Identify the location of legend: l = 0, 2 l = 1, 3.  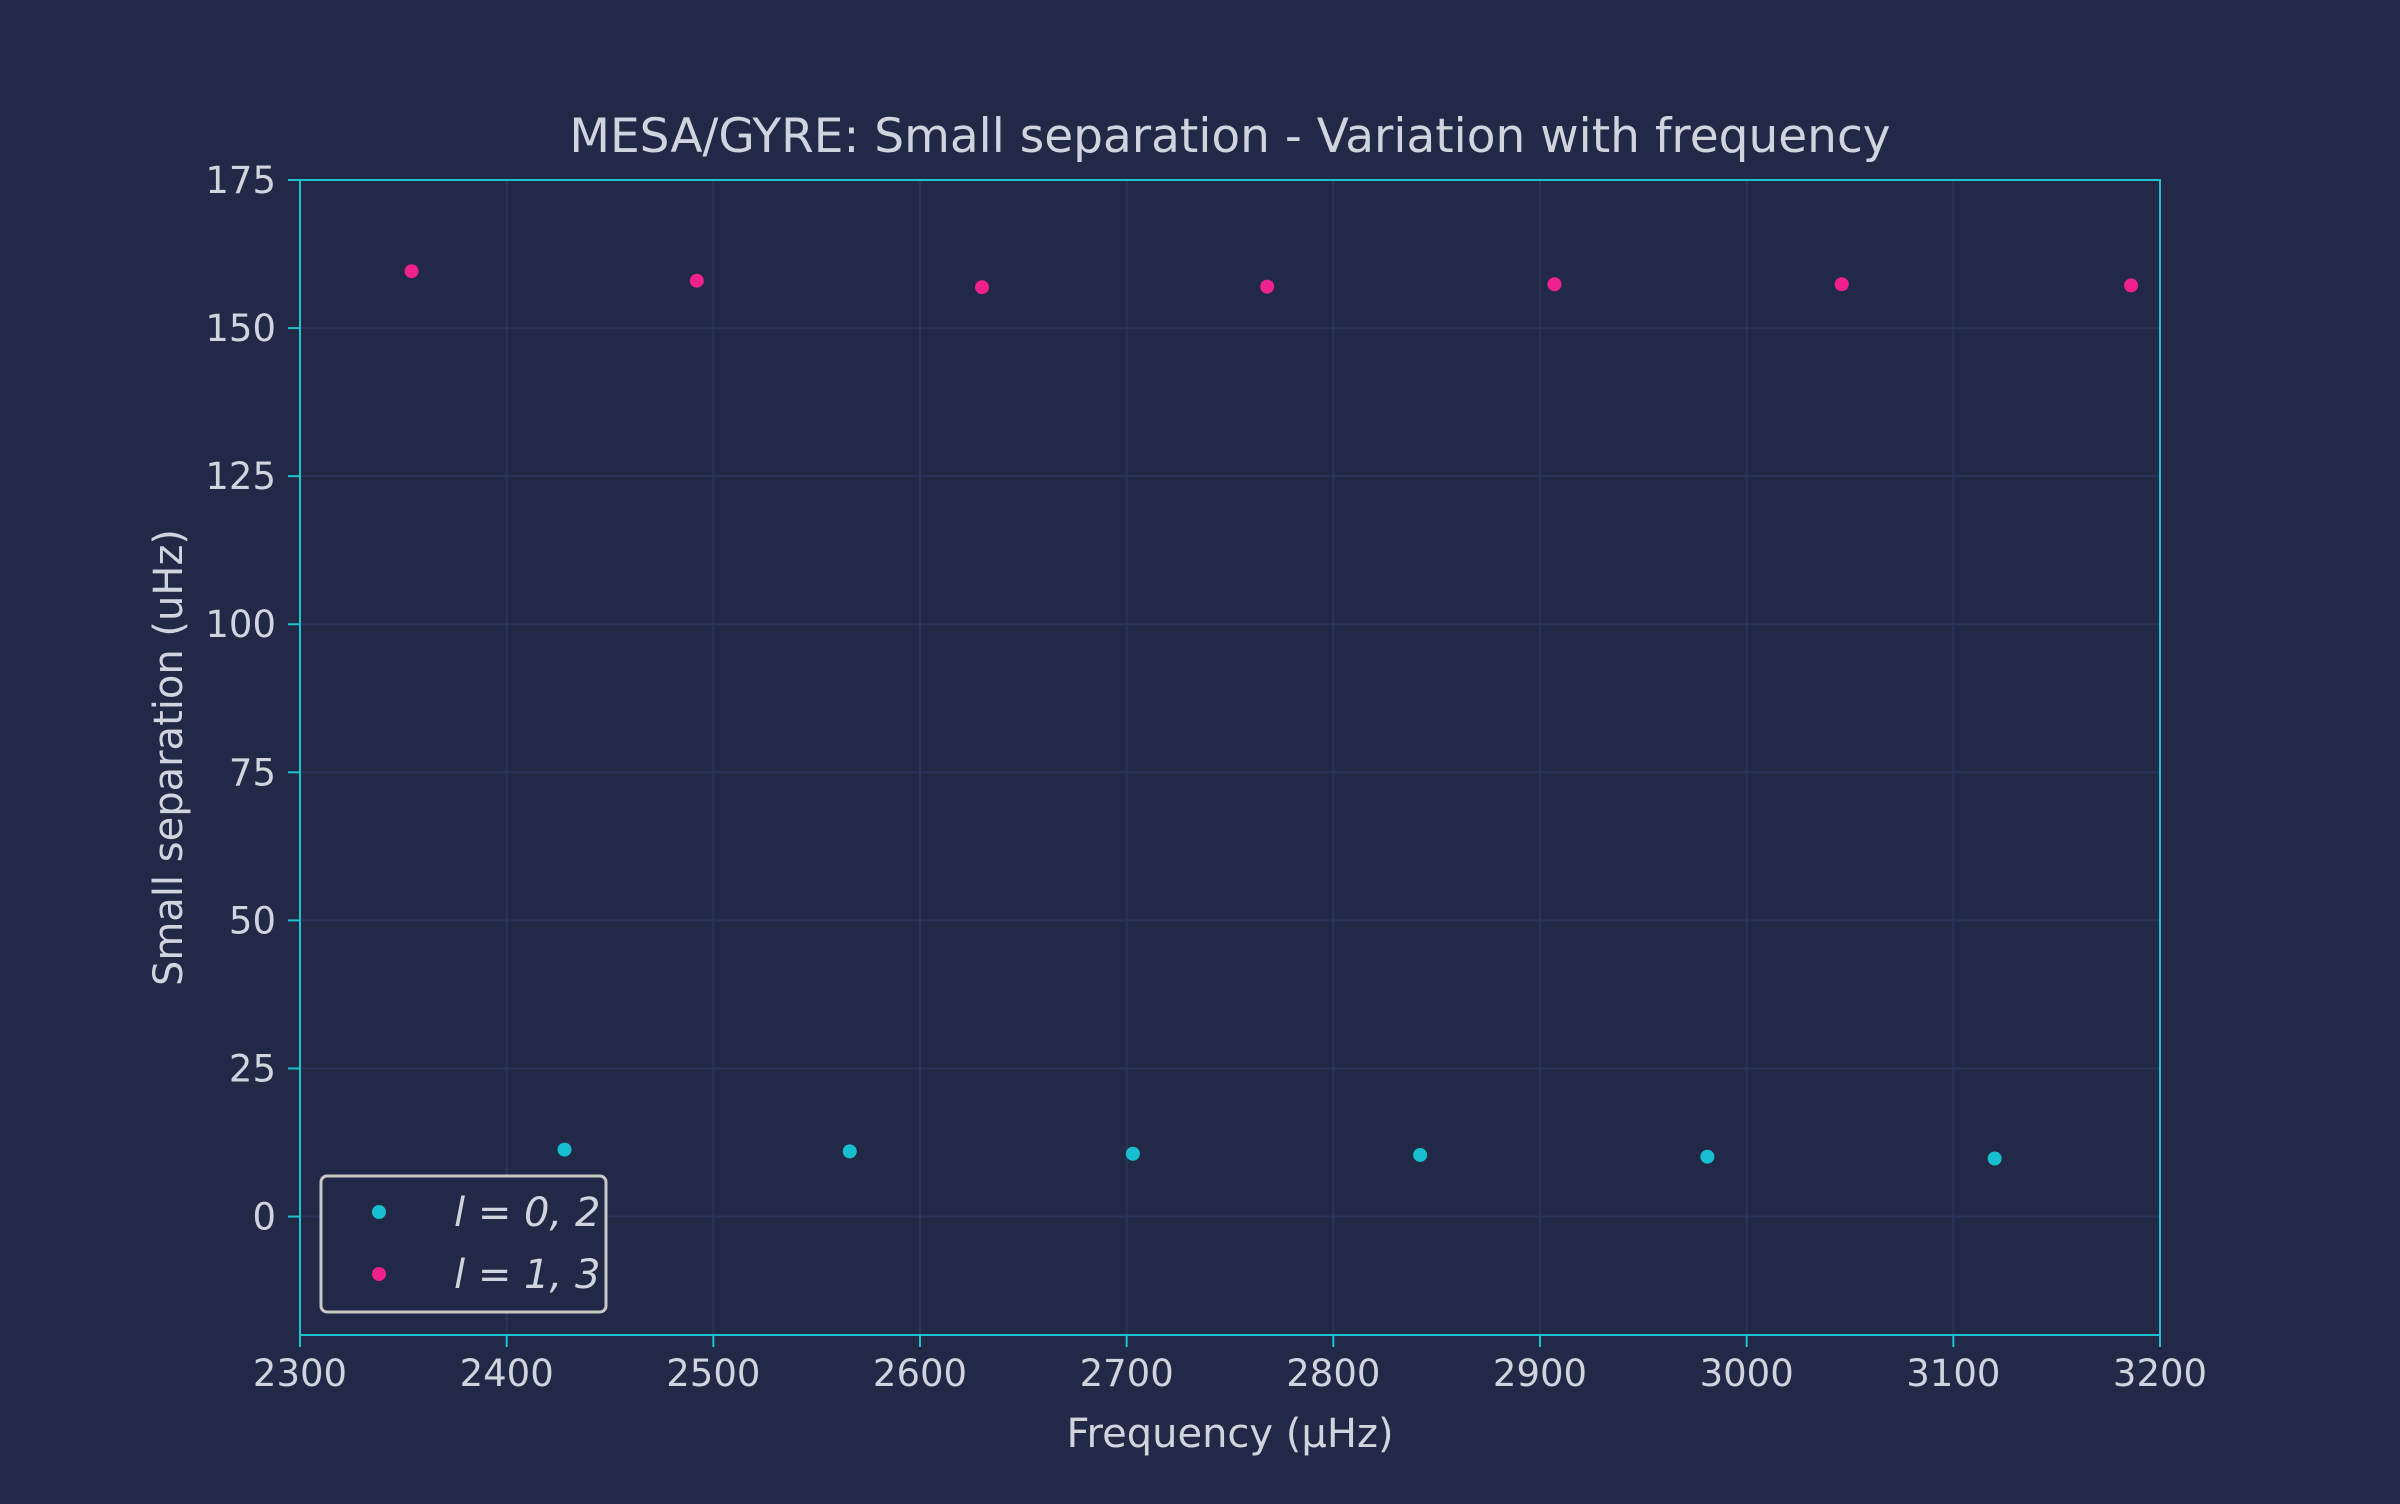
(463, 1244).